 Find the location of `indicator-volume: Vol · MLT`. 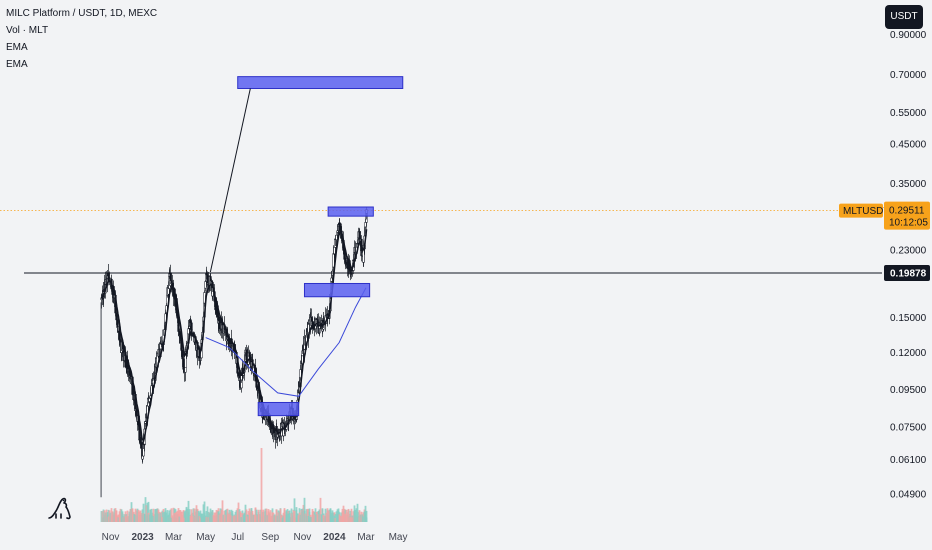

indicator-volume: Vol · MLT is located at coordinates (27, 30).